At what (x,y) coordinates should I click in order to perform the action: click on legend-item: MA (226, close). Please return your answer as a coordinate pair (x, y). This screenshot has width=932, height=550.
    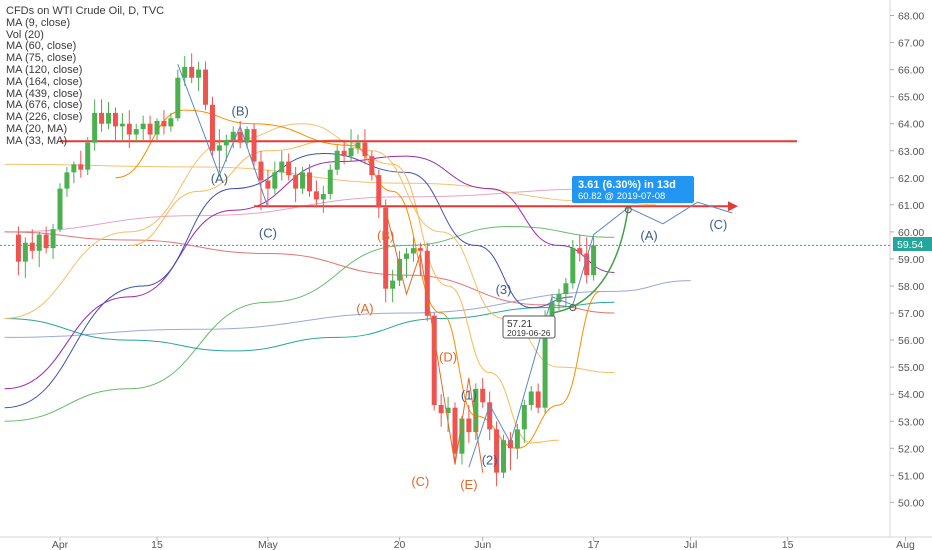
    Looking at the image, I should click on (44, 117).